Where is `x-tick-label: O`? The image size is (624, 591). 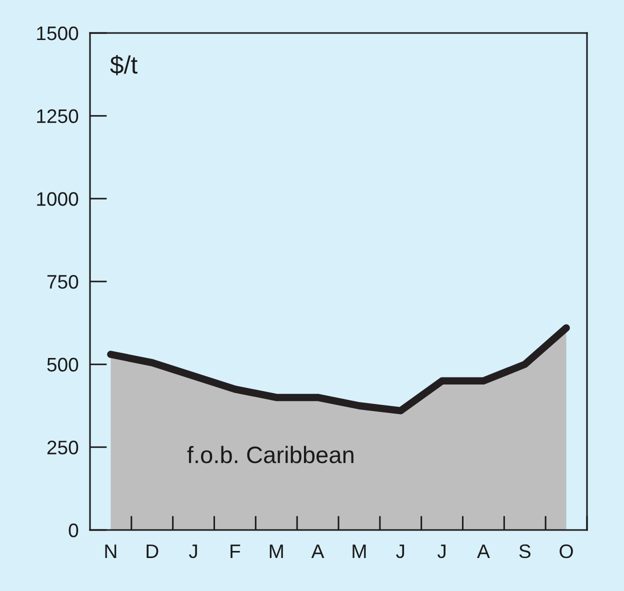 x-tick-label: O is located at coordinates (566, 551).